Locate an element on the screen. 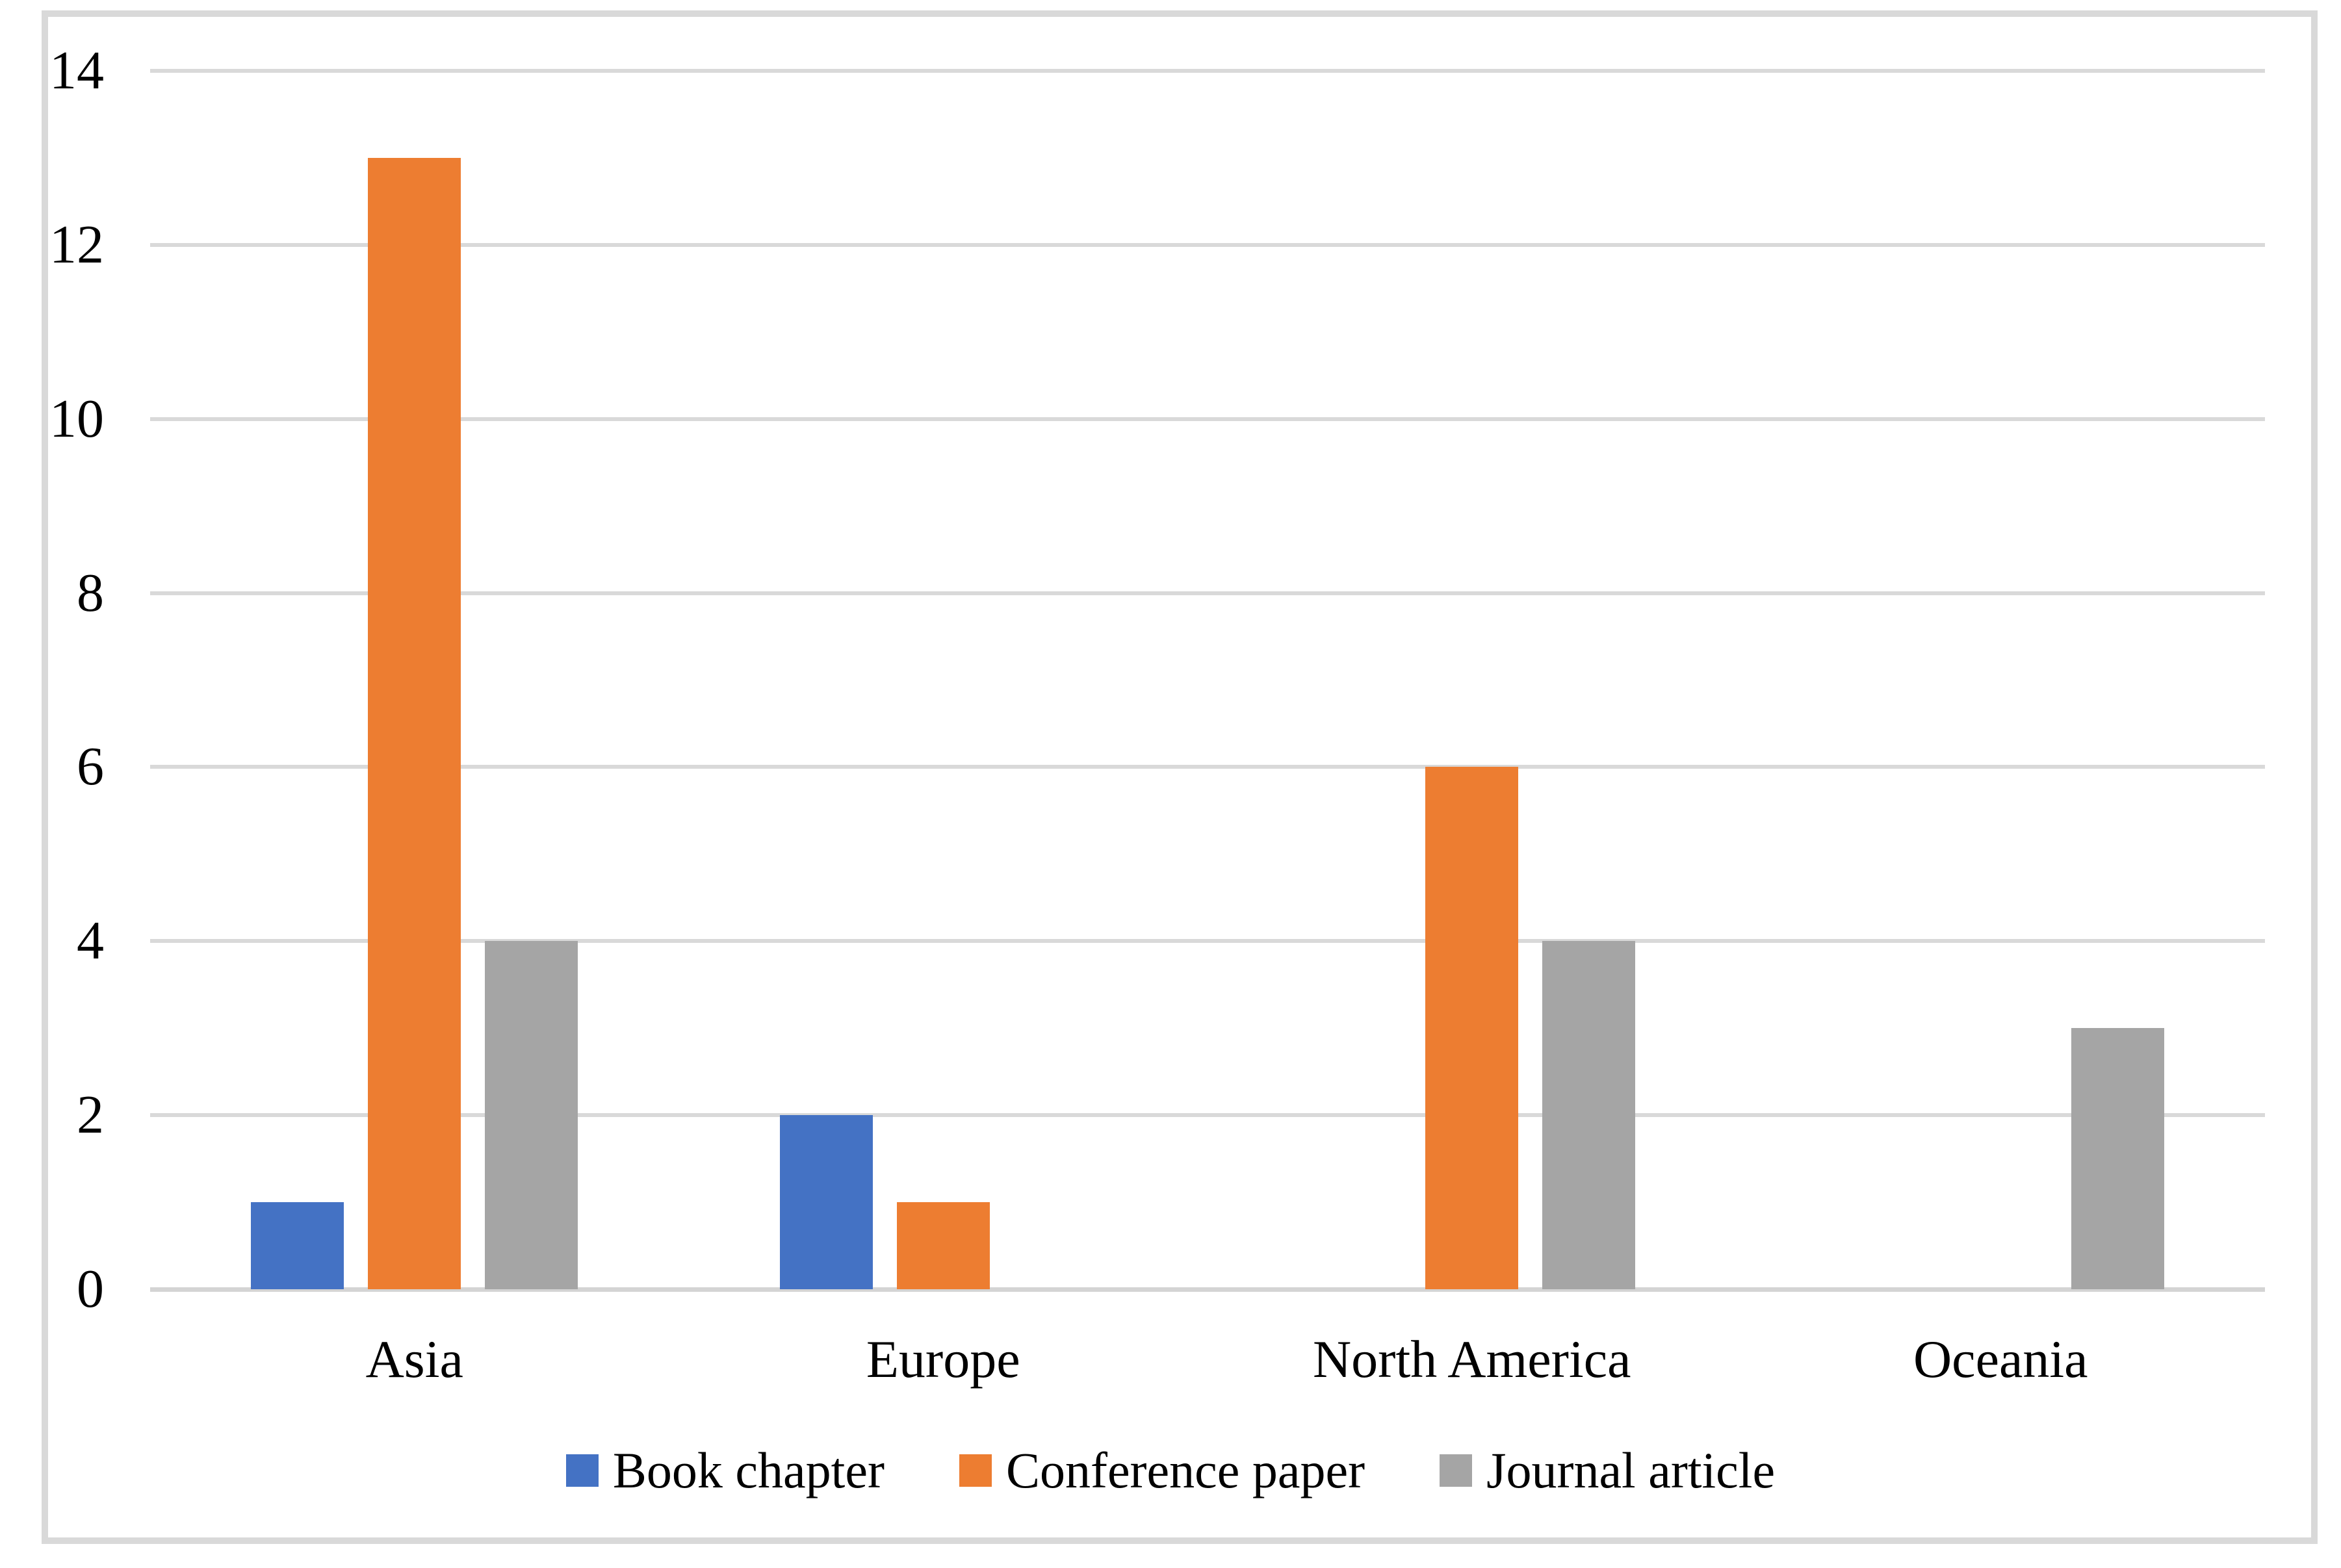  legend-item-journal-article: Journal article is located at coordinates (1607, 1471).